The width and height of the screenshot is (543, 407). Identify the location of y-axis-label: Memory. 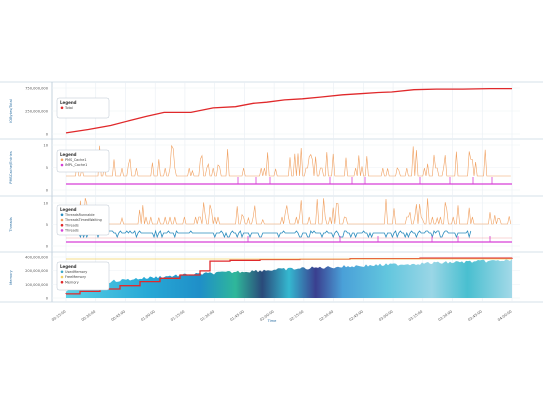
(11, 276).